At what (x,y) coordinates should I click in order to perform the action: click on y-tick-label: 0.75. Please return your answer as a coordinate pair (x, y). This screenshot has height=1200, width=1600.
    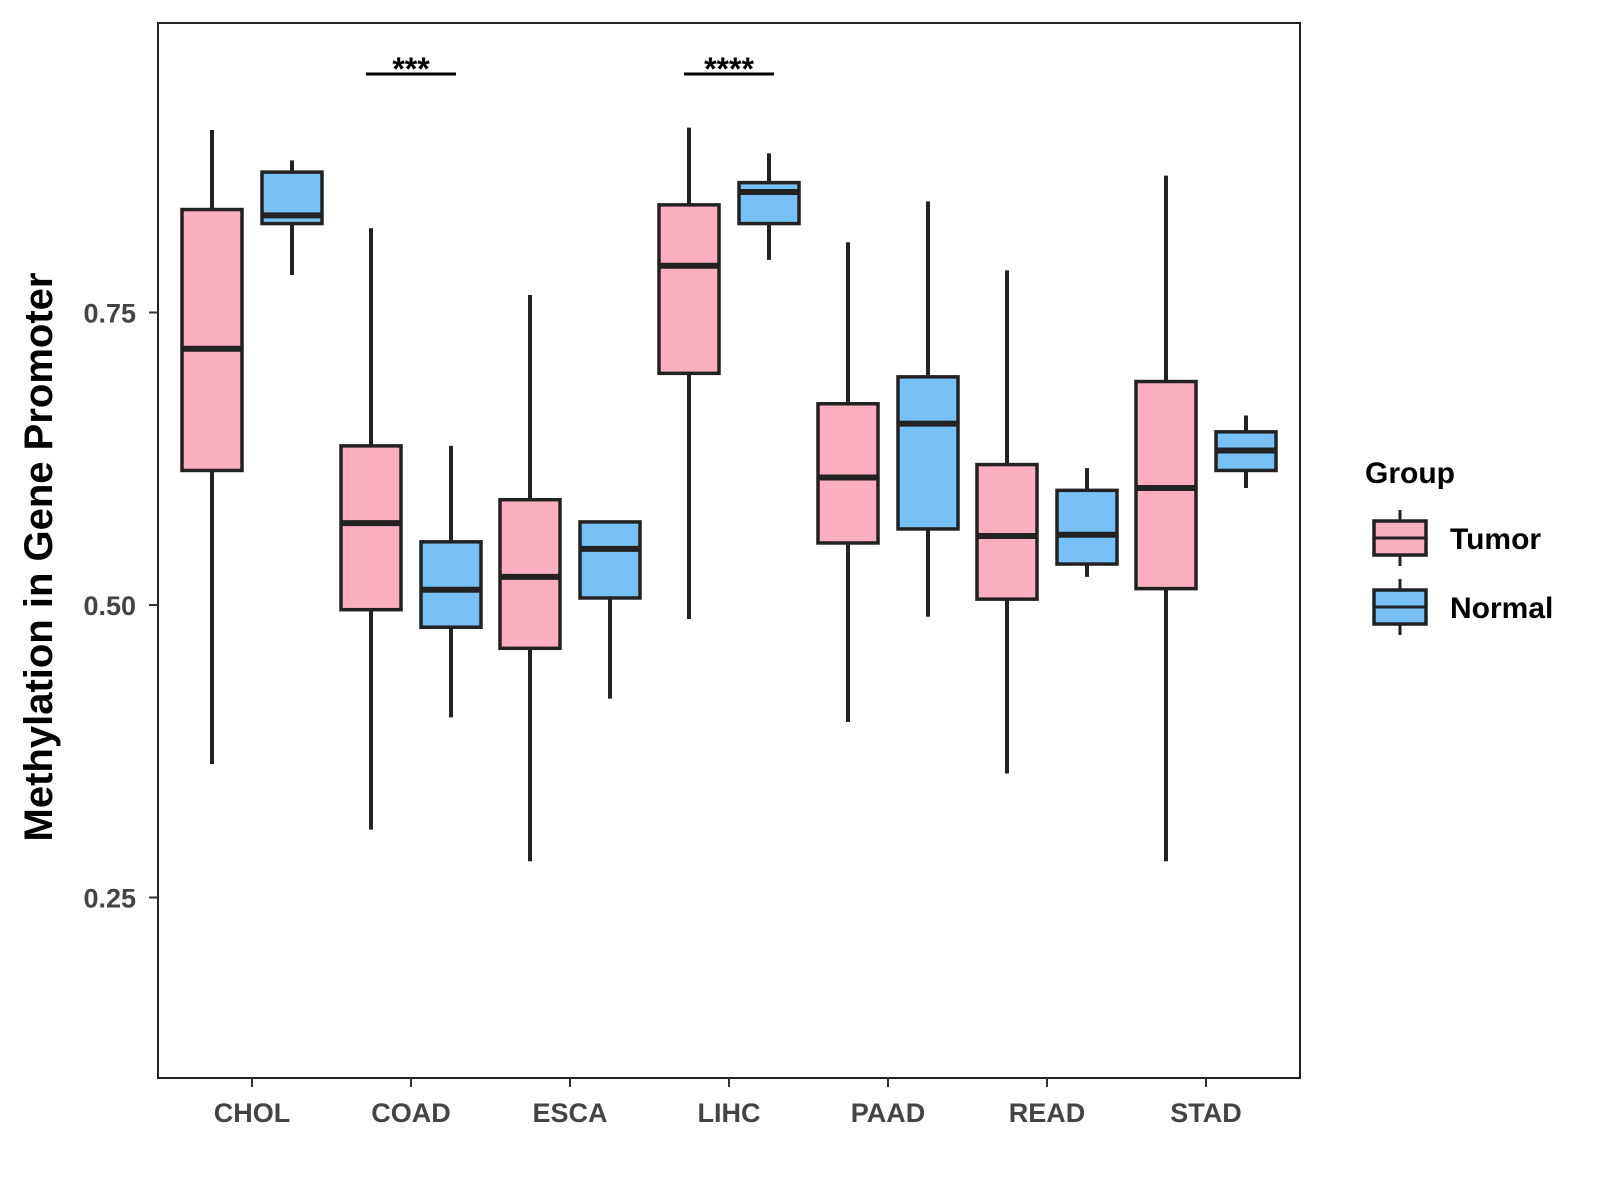
    Looking at the image, I should click on (109, 314).